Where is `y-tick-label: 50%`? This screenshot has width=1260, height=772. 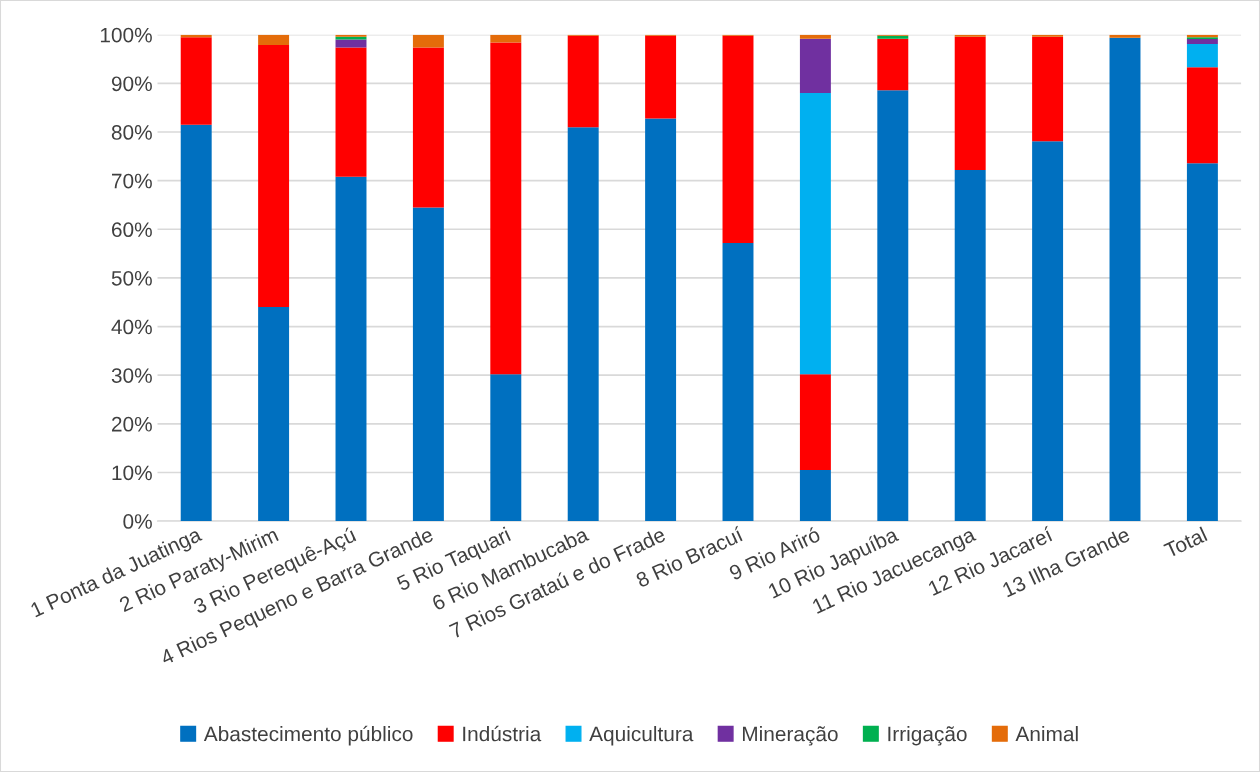 y-tick-label: 50% is located at coordinates (131, 278).